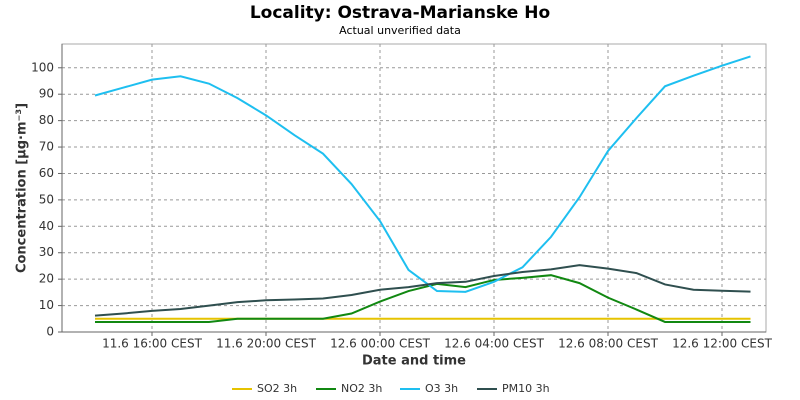  Describe the element at coordinates (526, 388) in the screenshot. I see `legend-label: PM10 3h` at that location.